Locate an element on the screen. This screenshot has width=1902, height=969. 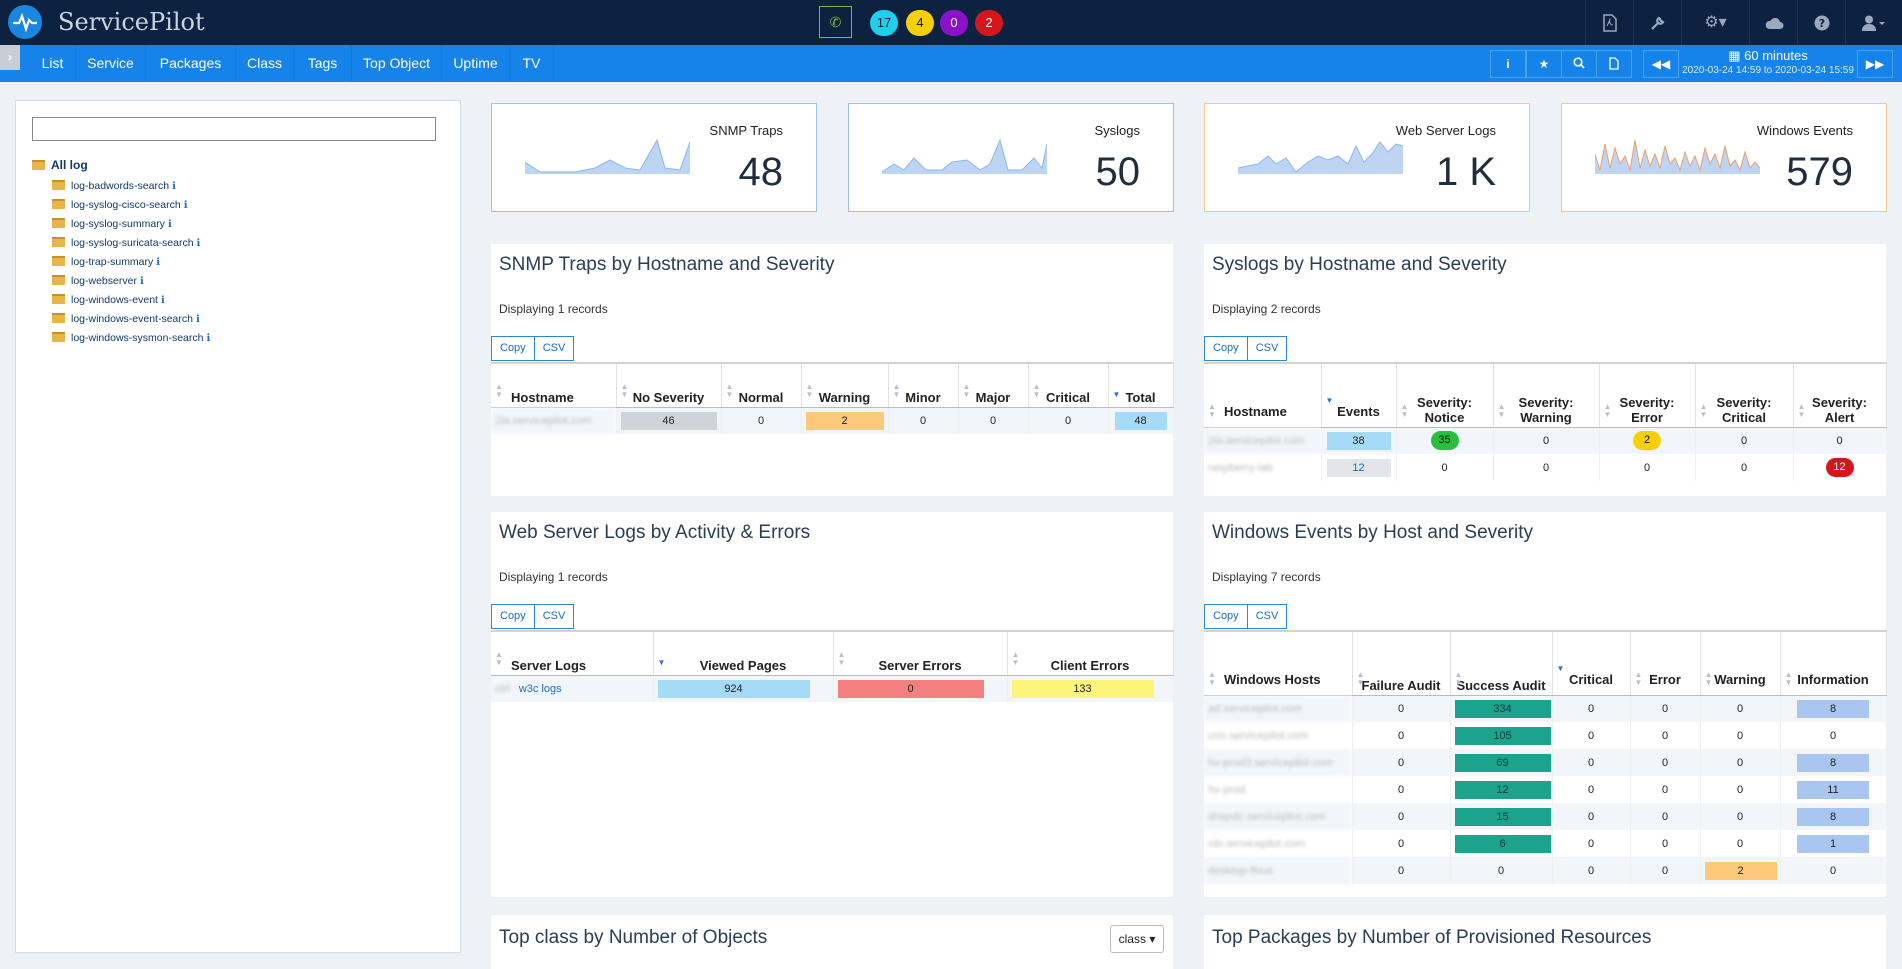
servicepilot-logo-icon is located at coordinates (25, 22).